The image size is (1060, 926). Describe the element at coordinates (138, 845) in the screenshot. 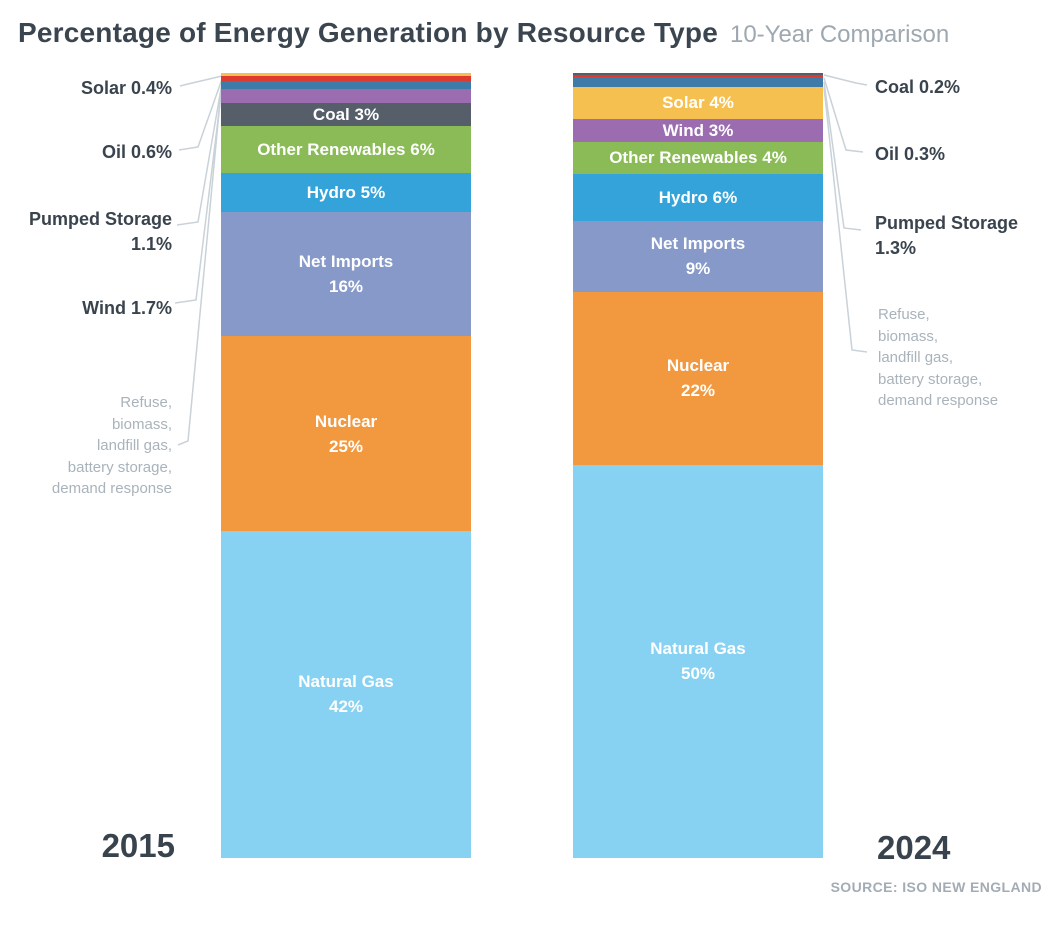

I see `year-label-2015: 2015` at that location.